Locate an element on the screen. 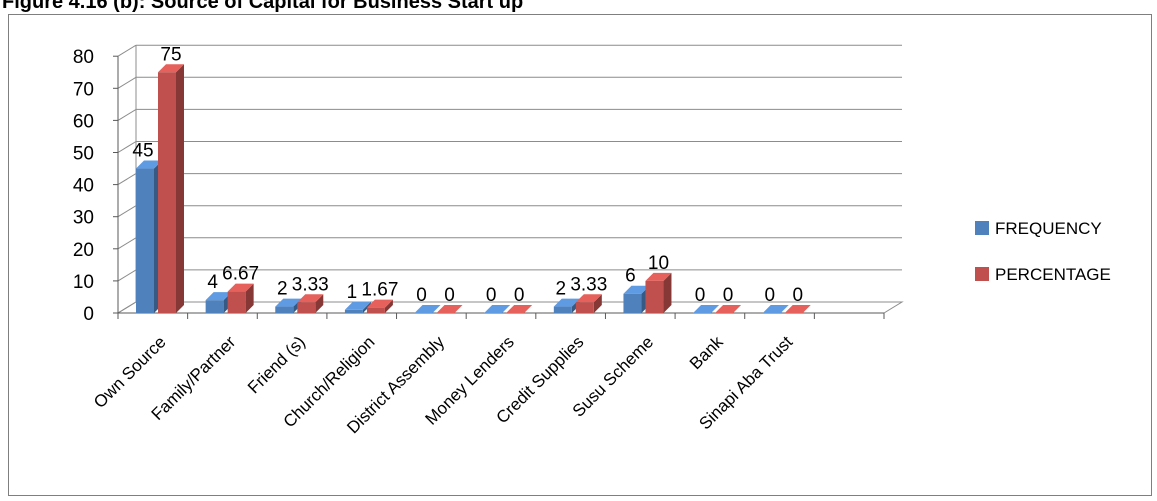  legend-swatch-frequency is located at coordinates (982, 228).